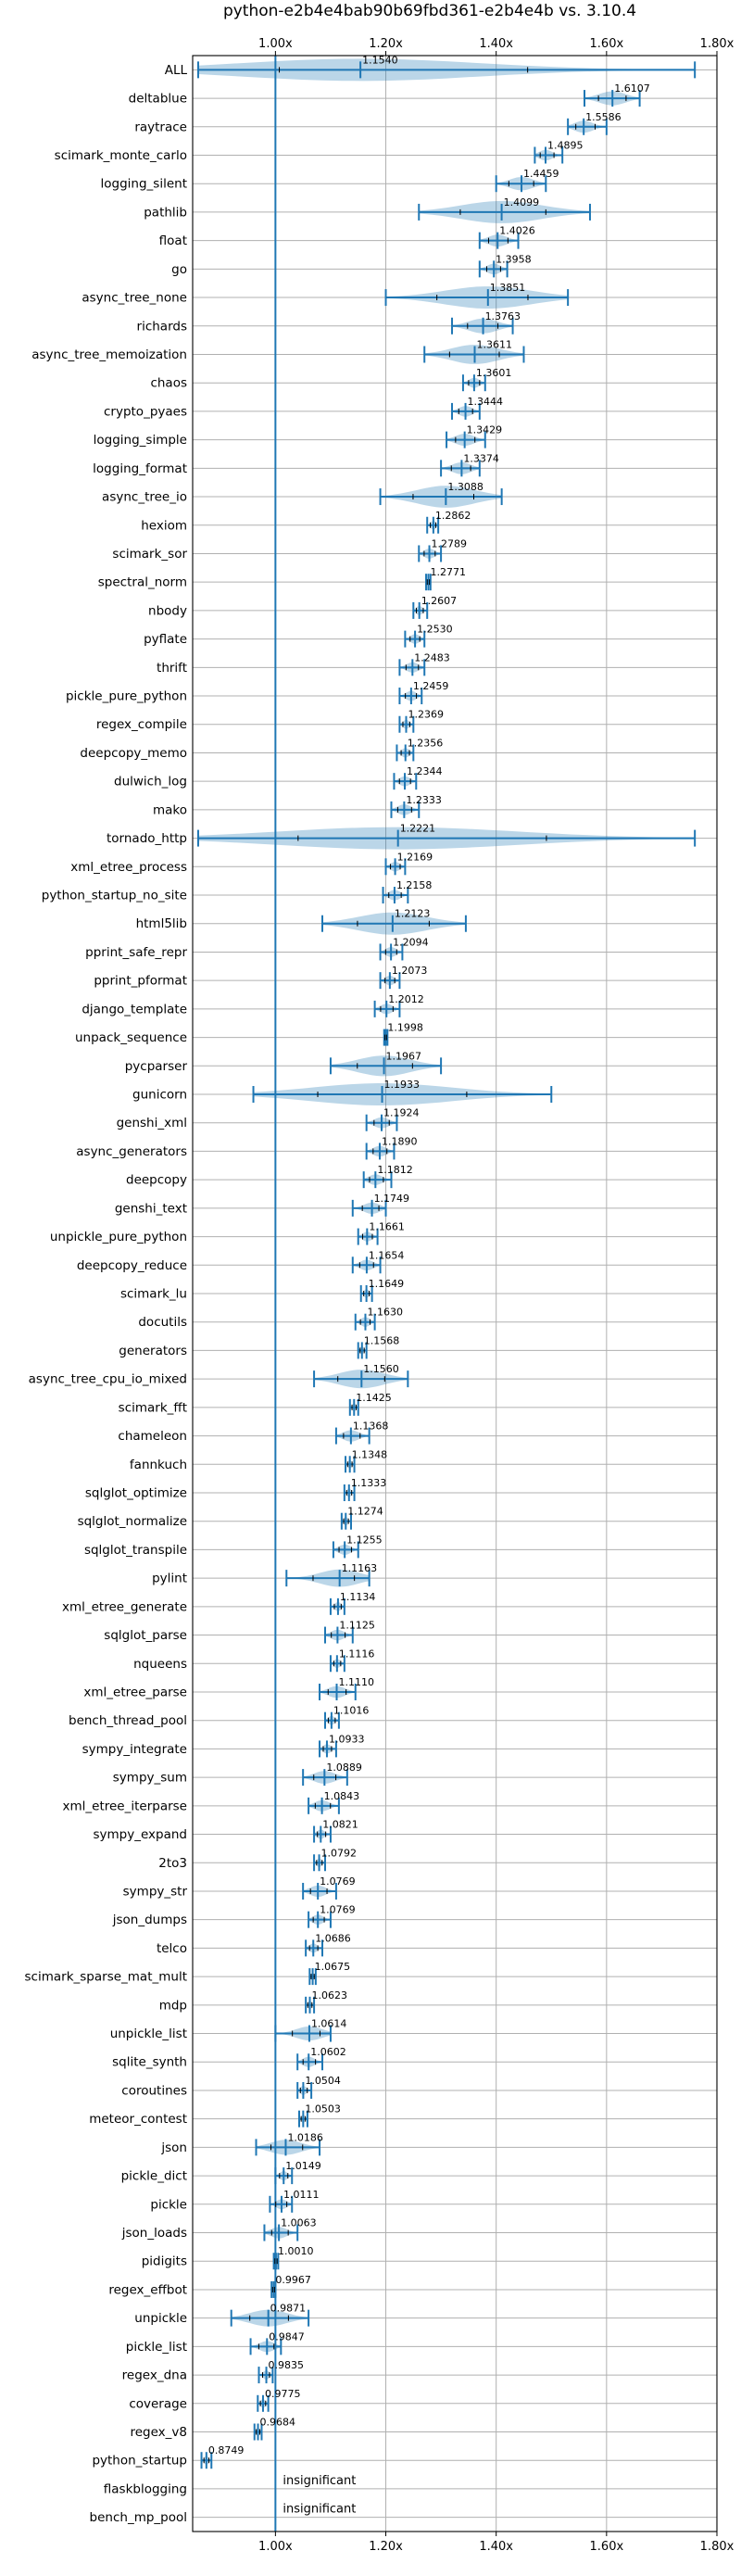  What do you see at coordinates (152, 1437) in the screenshot?
I see `benchmark-label: chameleon` at bounding box center [152, 1437].